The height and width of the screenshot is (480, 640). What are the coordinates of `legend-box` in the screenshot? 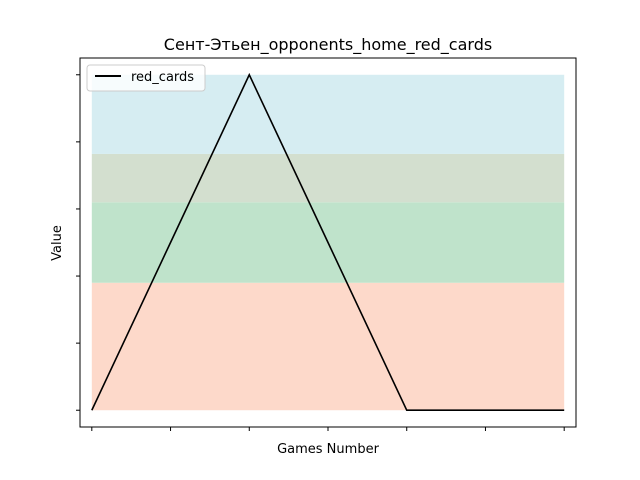 It's located at (146, 78).